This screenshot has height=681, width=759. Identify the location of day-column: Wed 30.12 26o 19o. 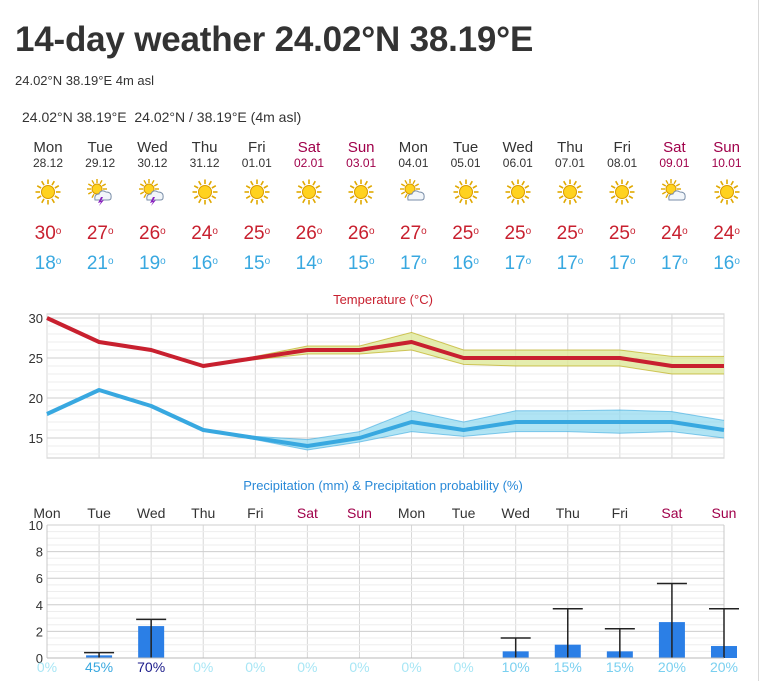
(152, 207).